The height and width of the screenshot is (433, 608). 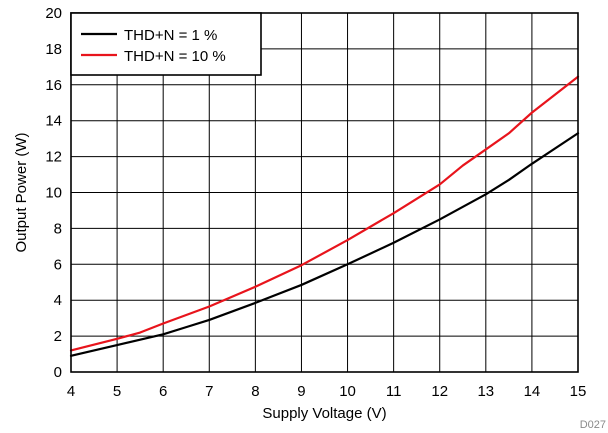 What do you see at coordinates (163, 391) in the screenshot?
I see `x-tick-label: 6` at bounding box center [163, 391].